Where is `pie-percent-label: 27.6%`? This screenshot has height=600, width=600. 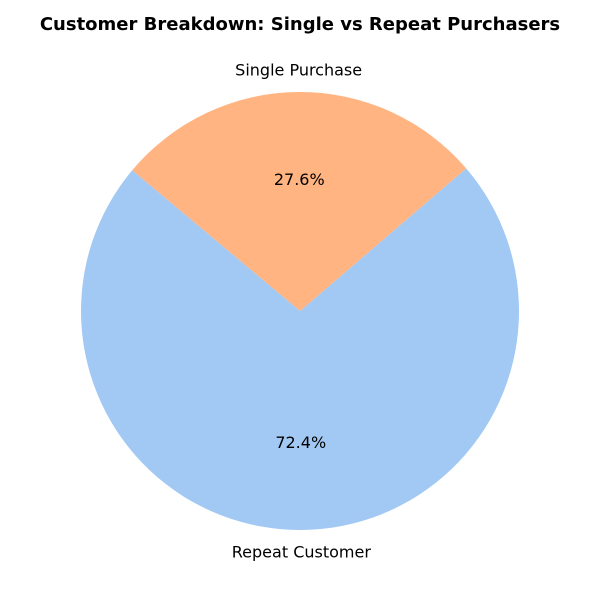 pie-percent-label: 27.6% is located at coordinates (299, 179).